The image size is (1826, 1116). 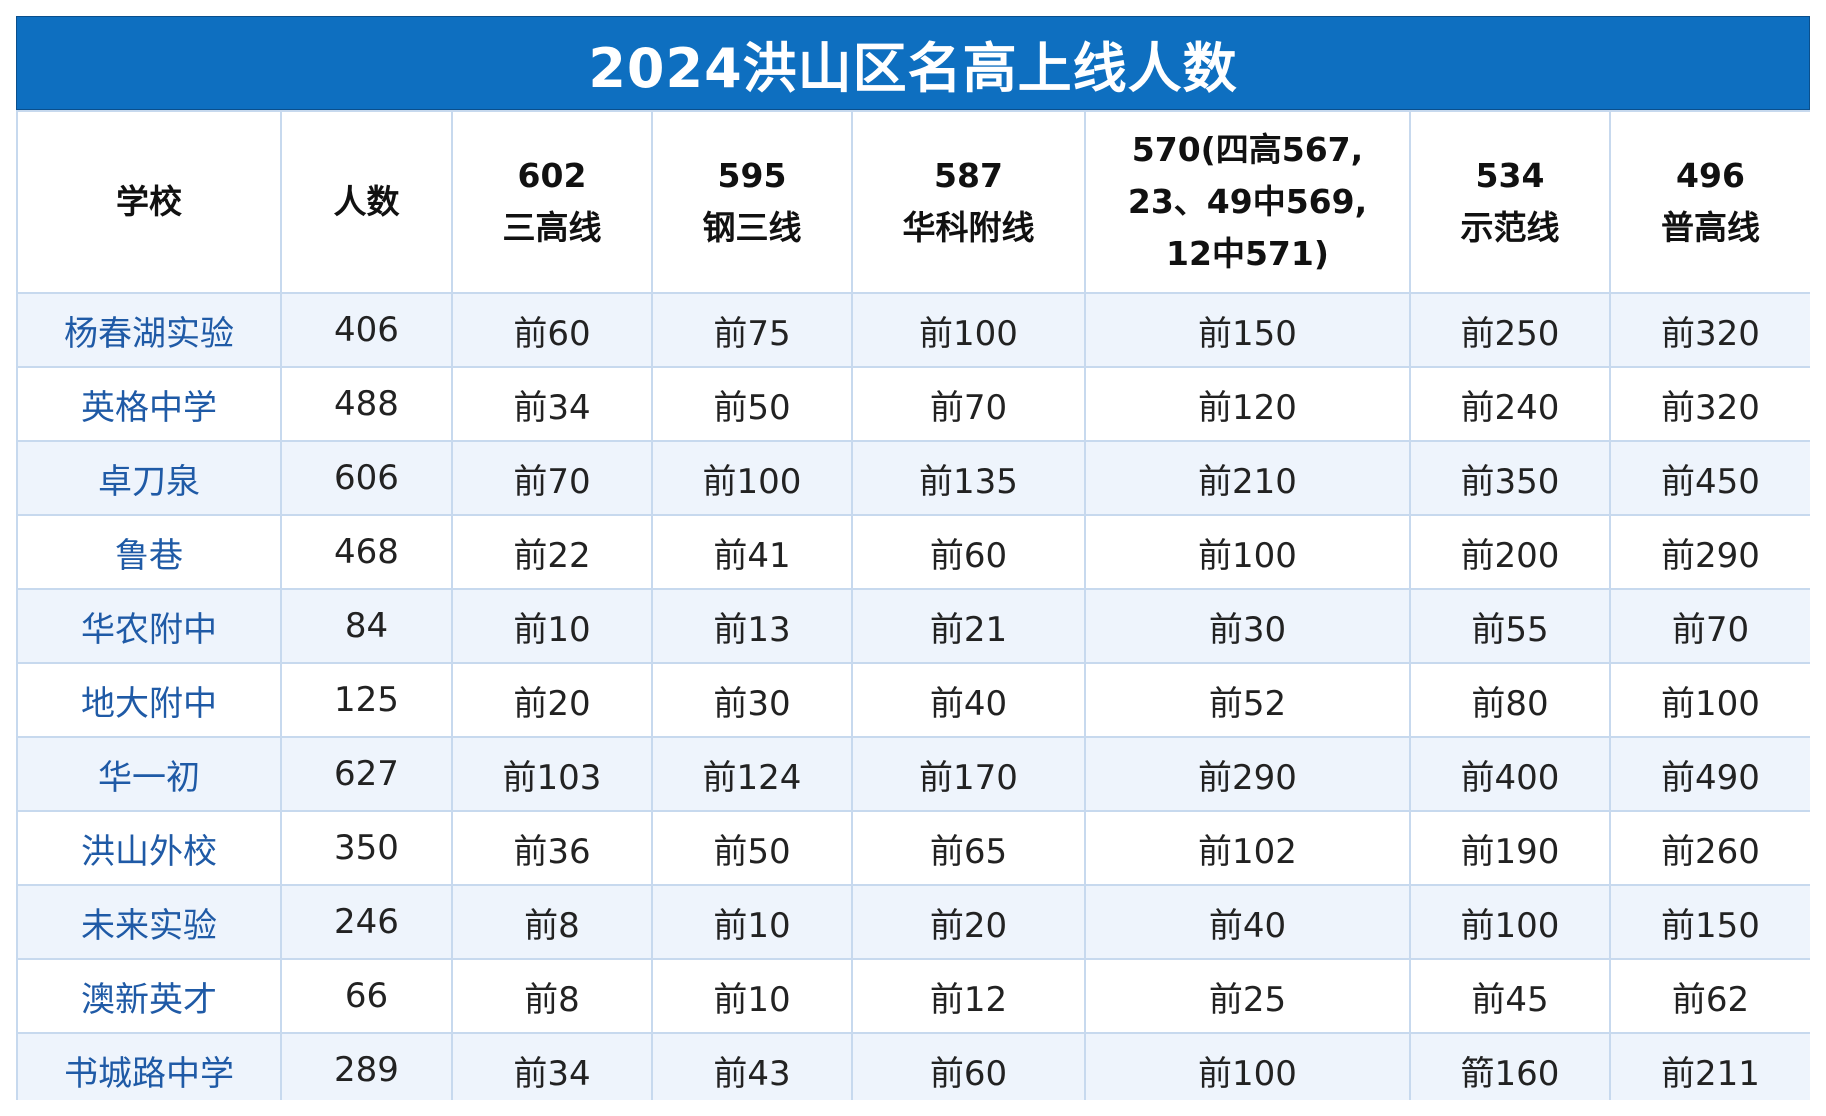 What do you see at coordinates (1709, 478) in the screenshot?
I see `rank-cell: 前450` at bounding box center [1709, 478].